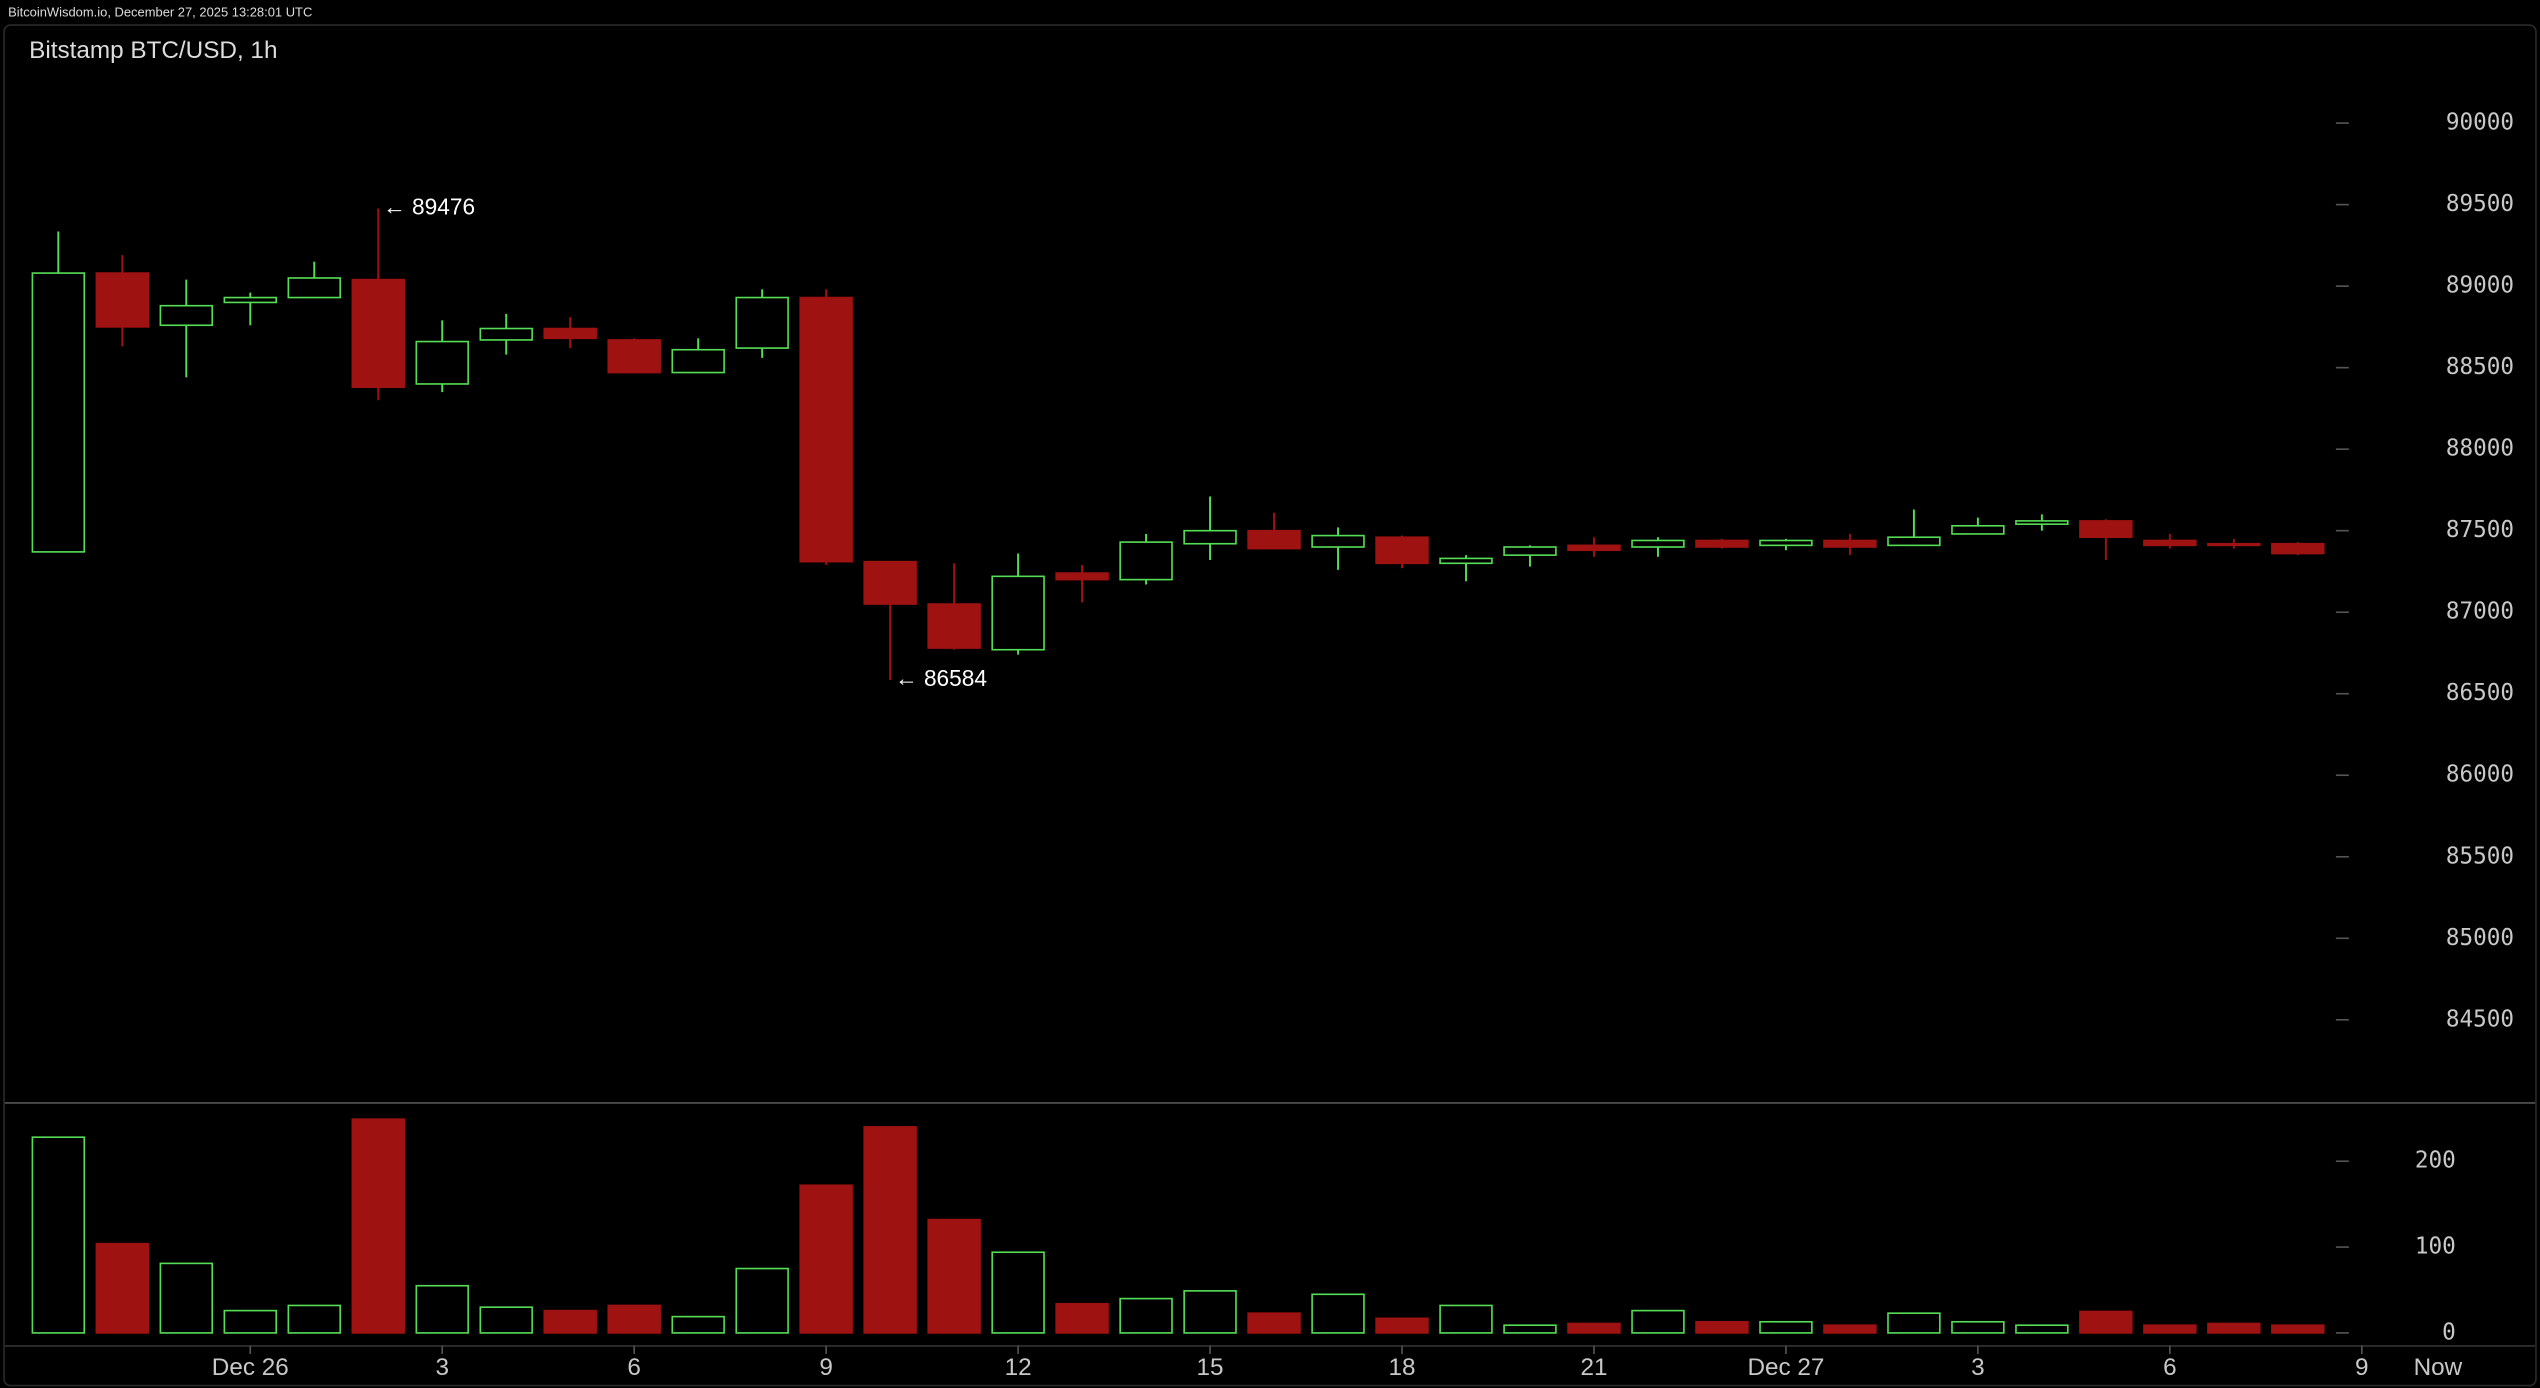  I want to click on x-tick-label: 12, so click(1018, 1367).